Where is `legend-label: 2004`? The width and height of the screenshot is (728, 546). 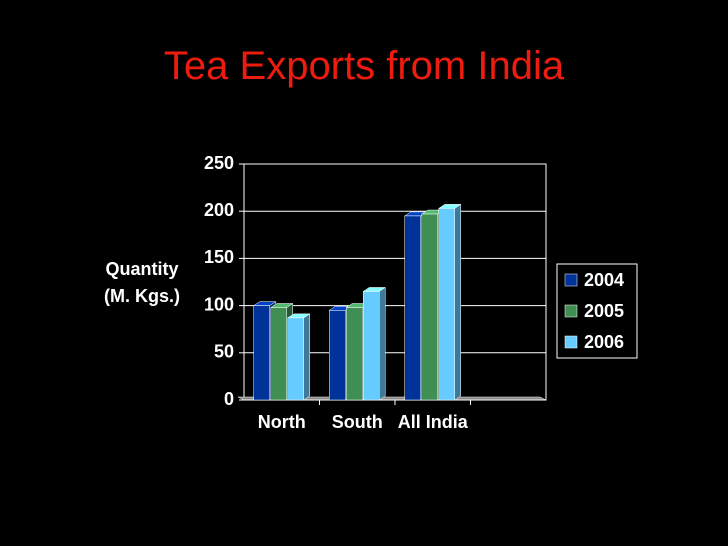
legend-label: 2004 is located at coordinates (604, 280).